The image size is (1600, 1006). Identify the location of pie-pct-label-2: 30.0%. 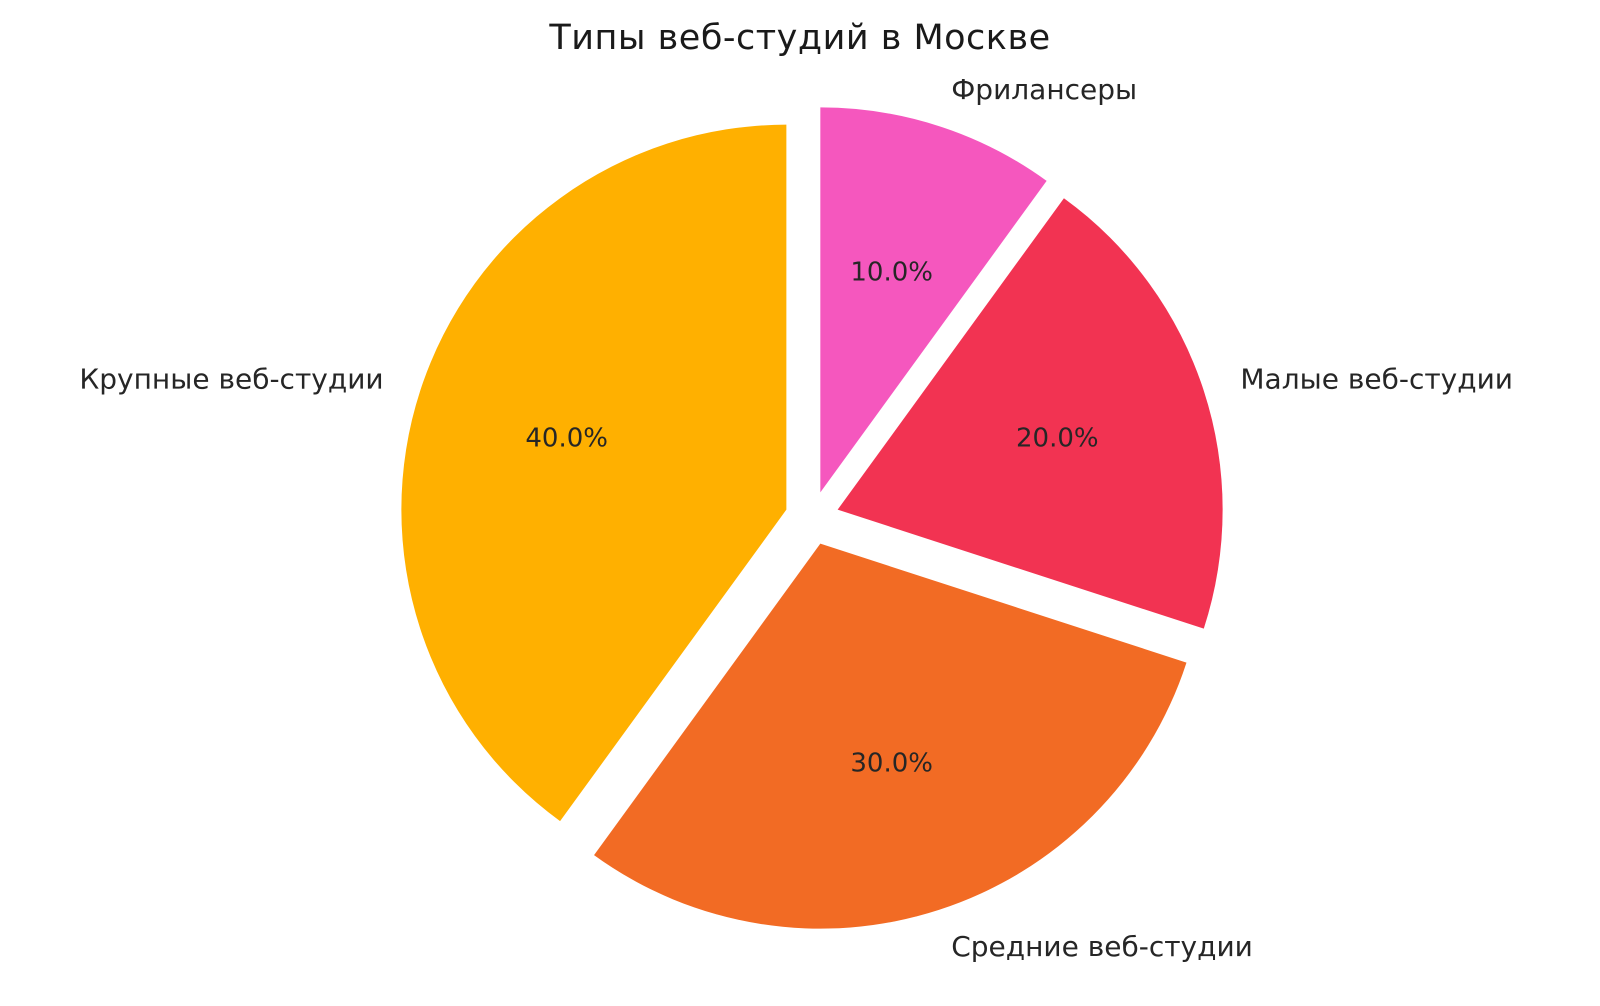
(891, 763).